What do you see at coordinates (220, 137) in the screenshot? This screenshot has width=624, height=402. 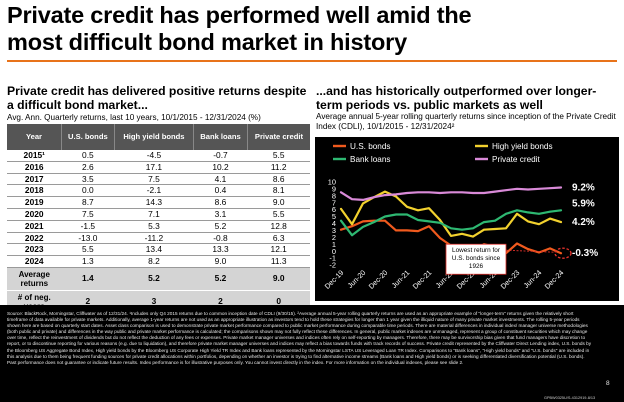 I see `col-header-bank-loans: Bank loans` at bounding box center [220, 137].